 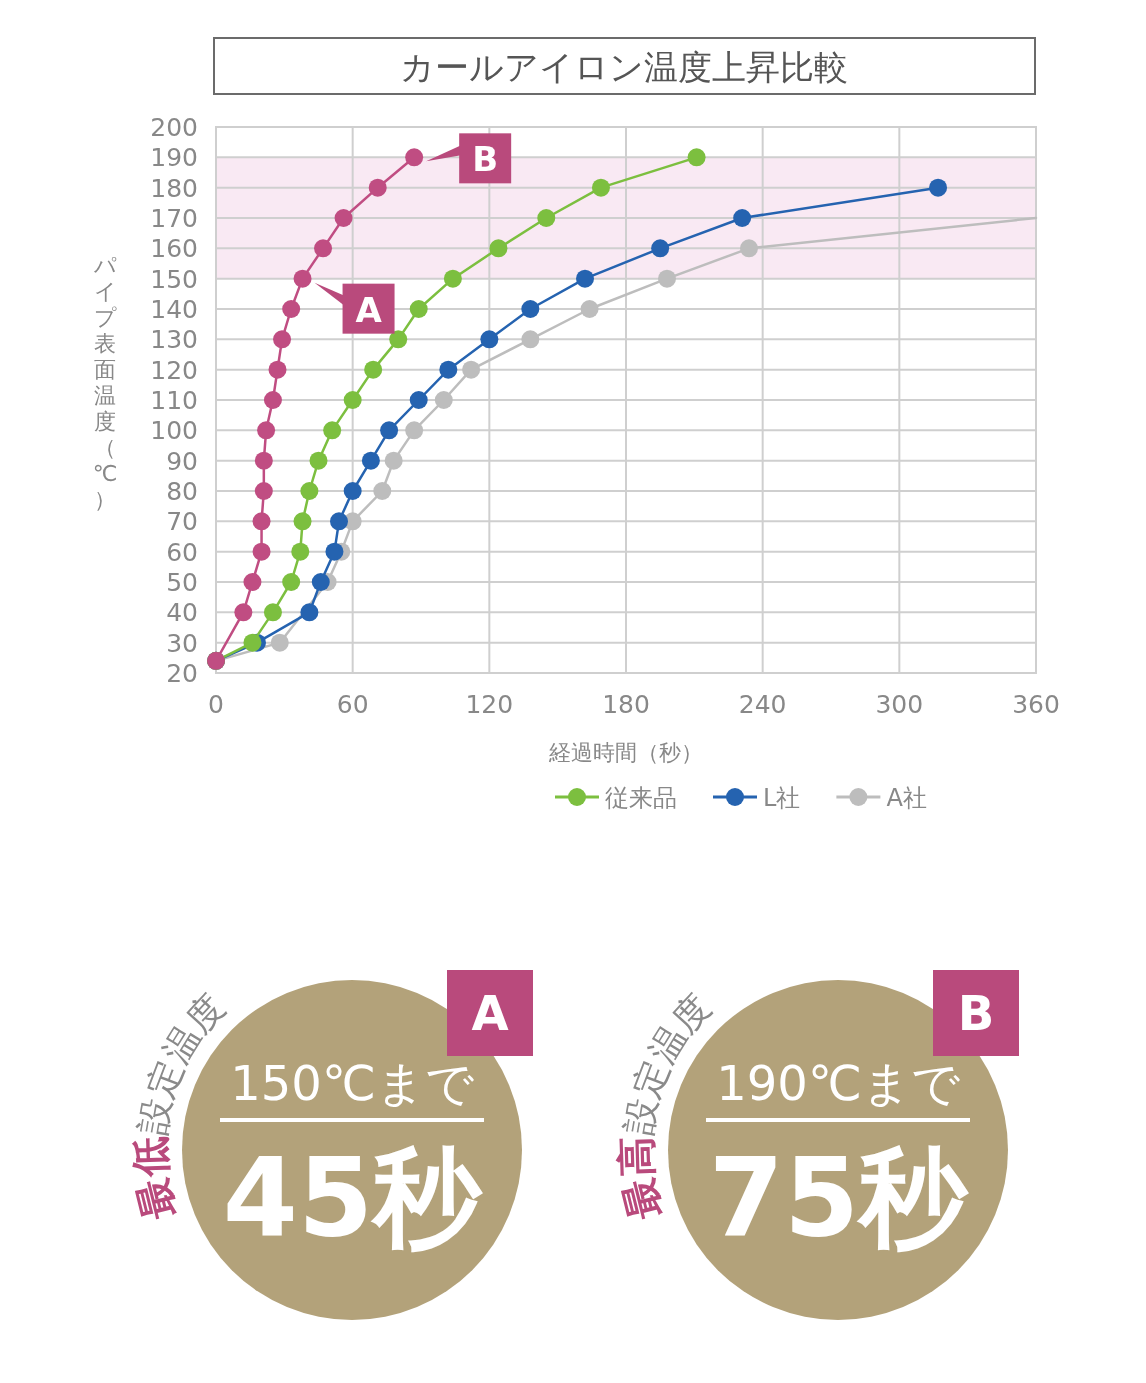 I want to click on y-tick-label: 90, so click(x=182, y=461).